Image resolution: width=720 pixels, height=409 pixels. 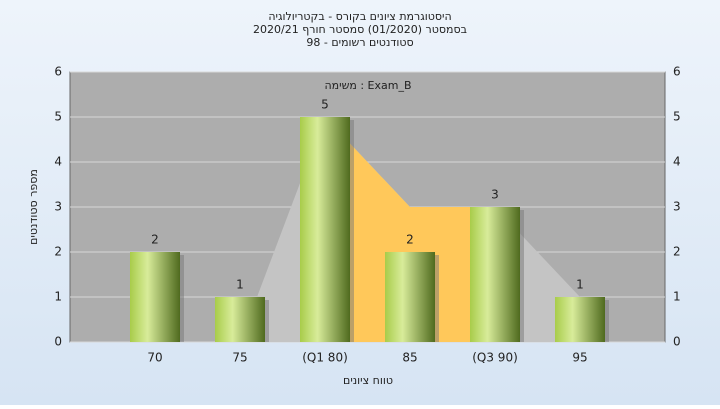 I want to click on annotation: משימה : Exam_B, so click(x=367, y=85).